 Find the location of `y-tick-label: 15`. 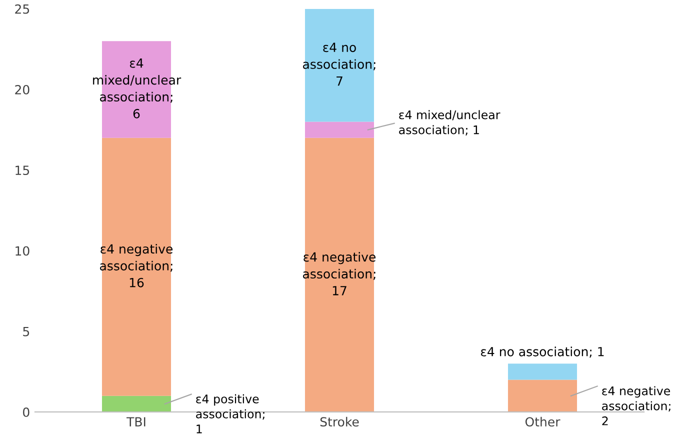

y-tick-label: 15 is located at coordinates (23, 171).